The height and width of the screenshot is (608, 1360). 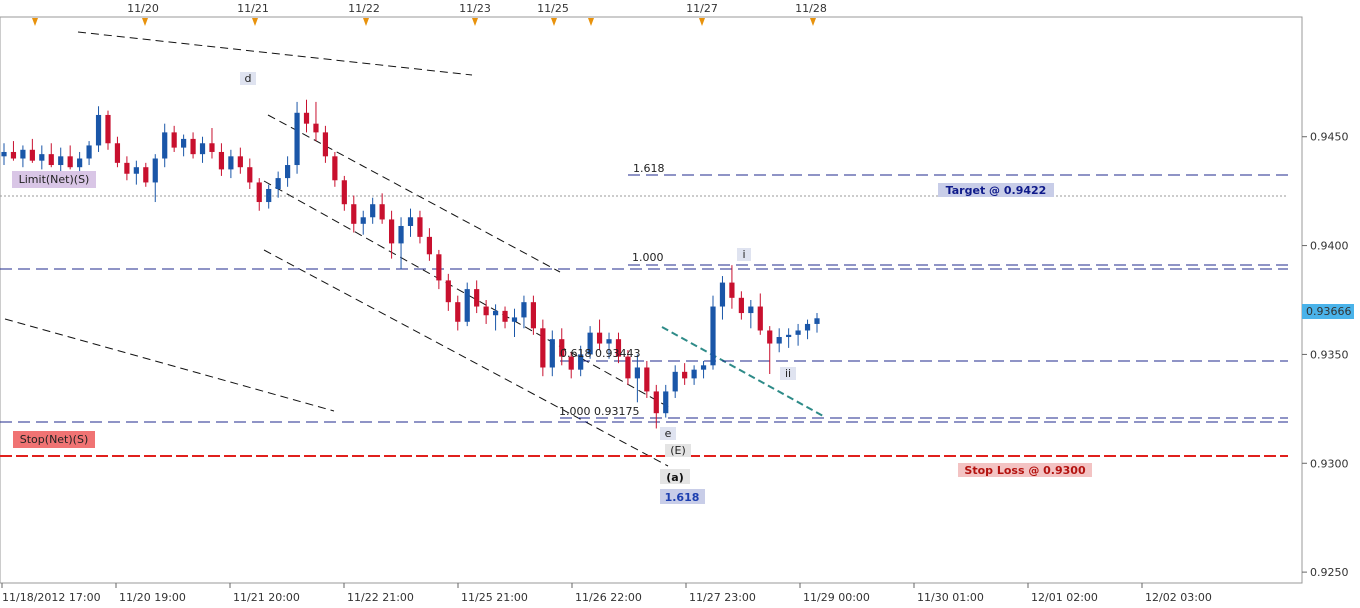 What do you see at coordinates (608, 597) in the screenshot?
I see `x-tick-label: 11/26 22:00` at bounding box center [608, 597].